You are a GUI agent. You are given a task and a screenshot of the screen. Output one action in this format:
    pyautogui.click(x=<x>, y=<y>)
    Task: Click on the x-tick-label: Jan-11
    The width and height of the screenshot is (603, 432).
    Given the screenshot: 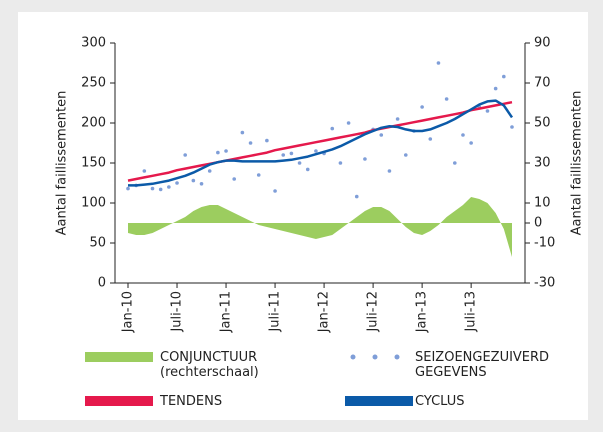 What is the action you would take?
    pyautogui.click(x=226, y=312)
    